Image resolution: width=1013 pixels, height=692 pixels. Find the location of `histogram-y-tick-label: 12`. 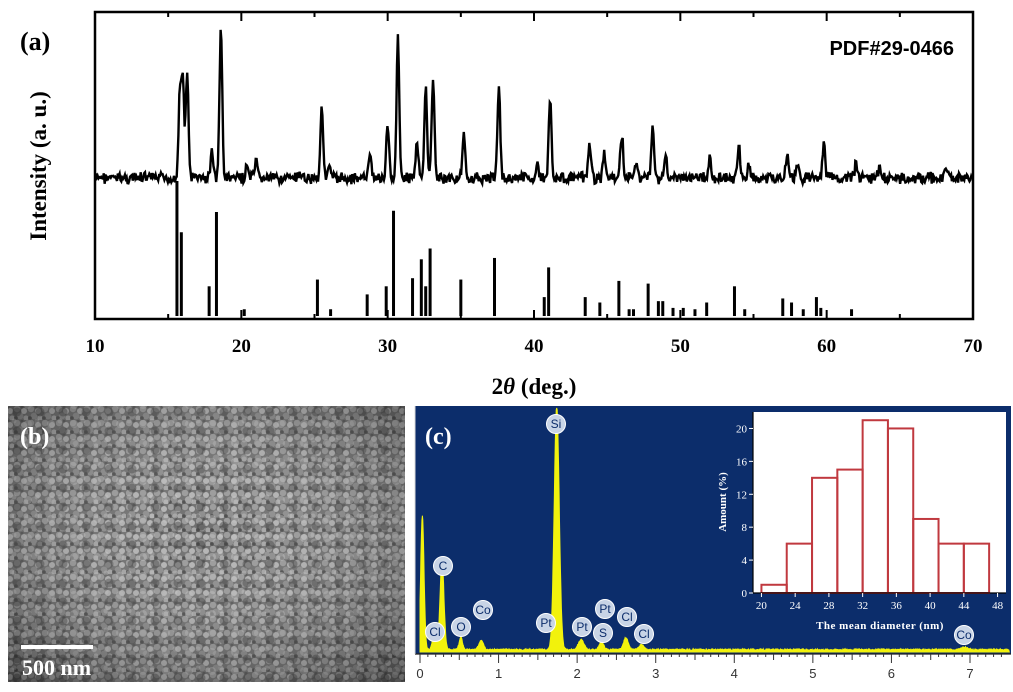

histogram-y-tick-label: 12 is located at coordinates (741, 495).